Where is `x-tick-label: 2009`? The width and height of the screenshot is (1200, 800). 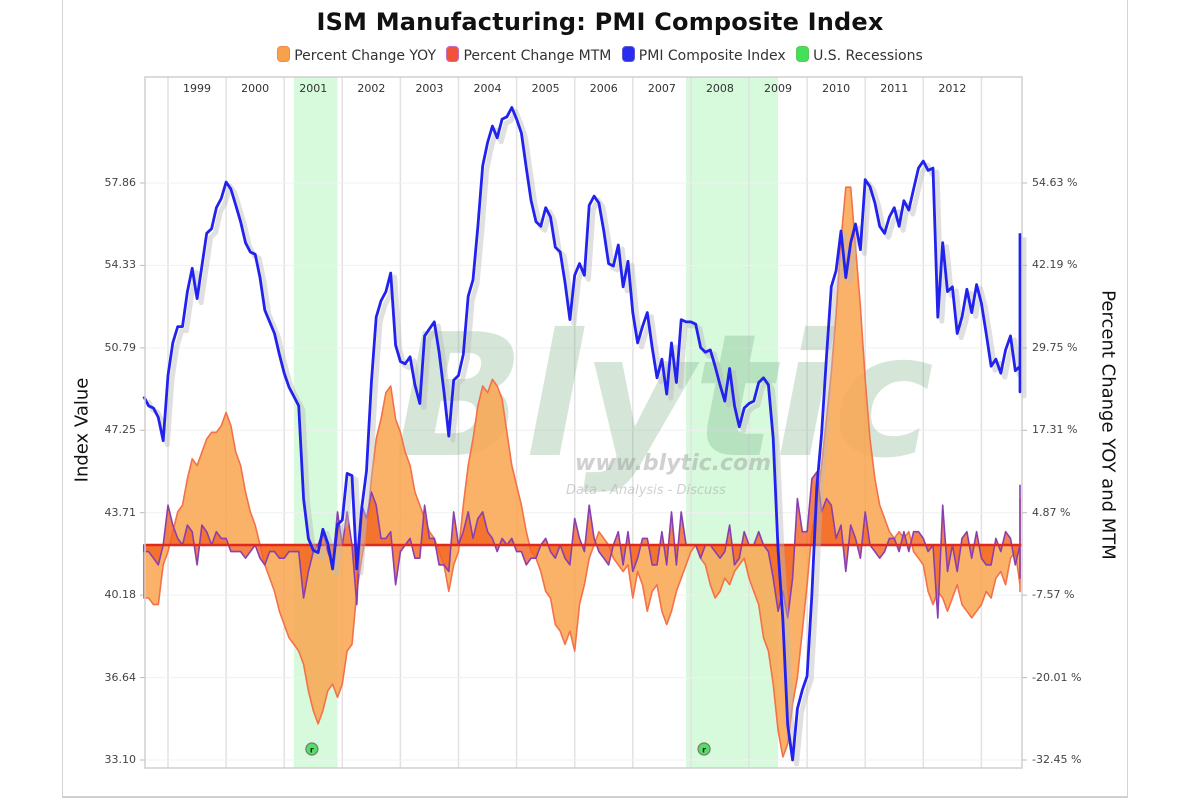
x-tick-label: 2009 is located at coordinates (778, 88).